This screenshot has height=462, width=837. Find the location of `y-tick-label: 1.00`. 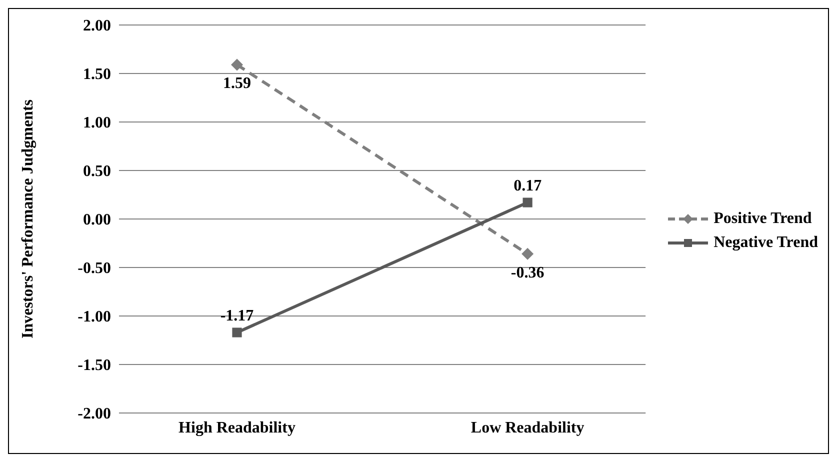

y-tick-label: 1.00 is located at coordinates (97, 123).